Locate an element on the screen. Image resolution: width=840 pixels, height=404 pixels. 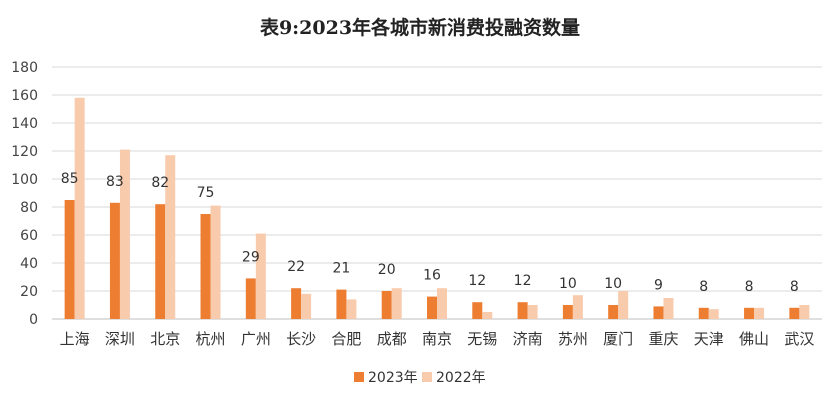
legend-label-2022: 2022年 is located at coordinates (461, 378).